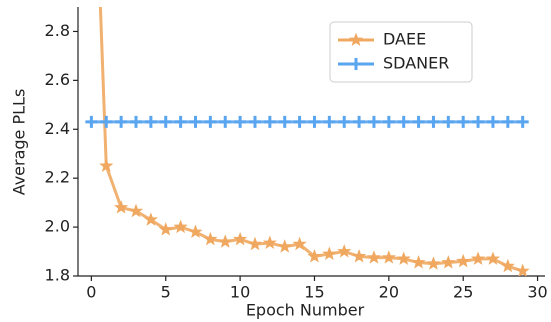  Describe the element at coordinates (57, 30) in the screenshot. I see `y-tick-label: 2.8` at that location.